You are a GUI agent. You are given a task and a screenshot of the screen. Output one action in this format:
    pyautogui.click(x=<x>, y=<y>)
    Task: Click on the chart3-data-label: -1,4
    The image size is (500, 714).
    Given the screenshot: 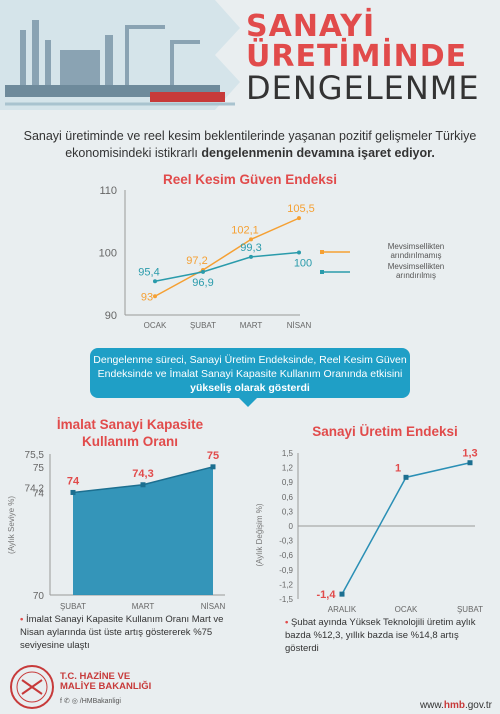 What is the action you would take?
    pyautogui.click(x=327, y=595)
    